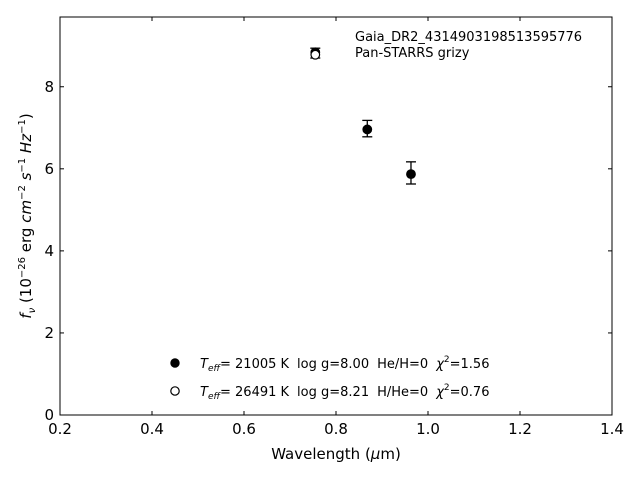  What do you see at coordinates (175, 363) in the screenshot?
I see `legend-marker-filled` at bounding box center [175, 363].